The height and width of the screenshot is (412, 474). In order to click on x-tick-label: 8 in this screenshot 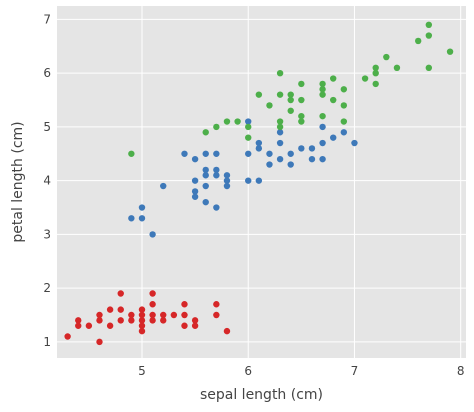, I will do `click(461, 371)`.